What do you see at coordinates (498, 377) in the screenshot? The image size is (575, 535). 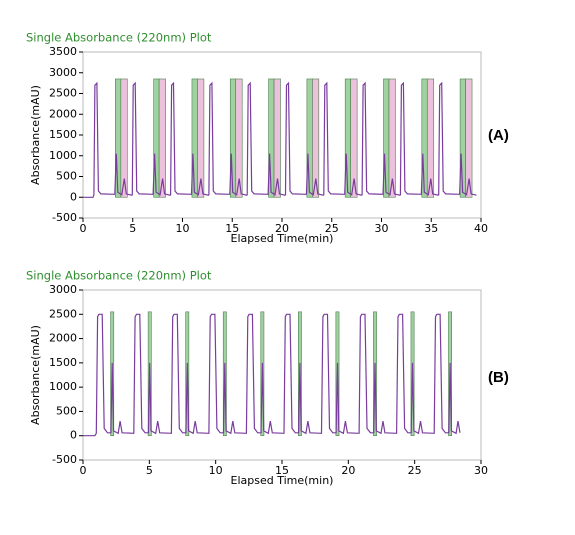 I see `panel-label: (B)` at bounding box center [498, 377].